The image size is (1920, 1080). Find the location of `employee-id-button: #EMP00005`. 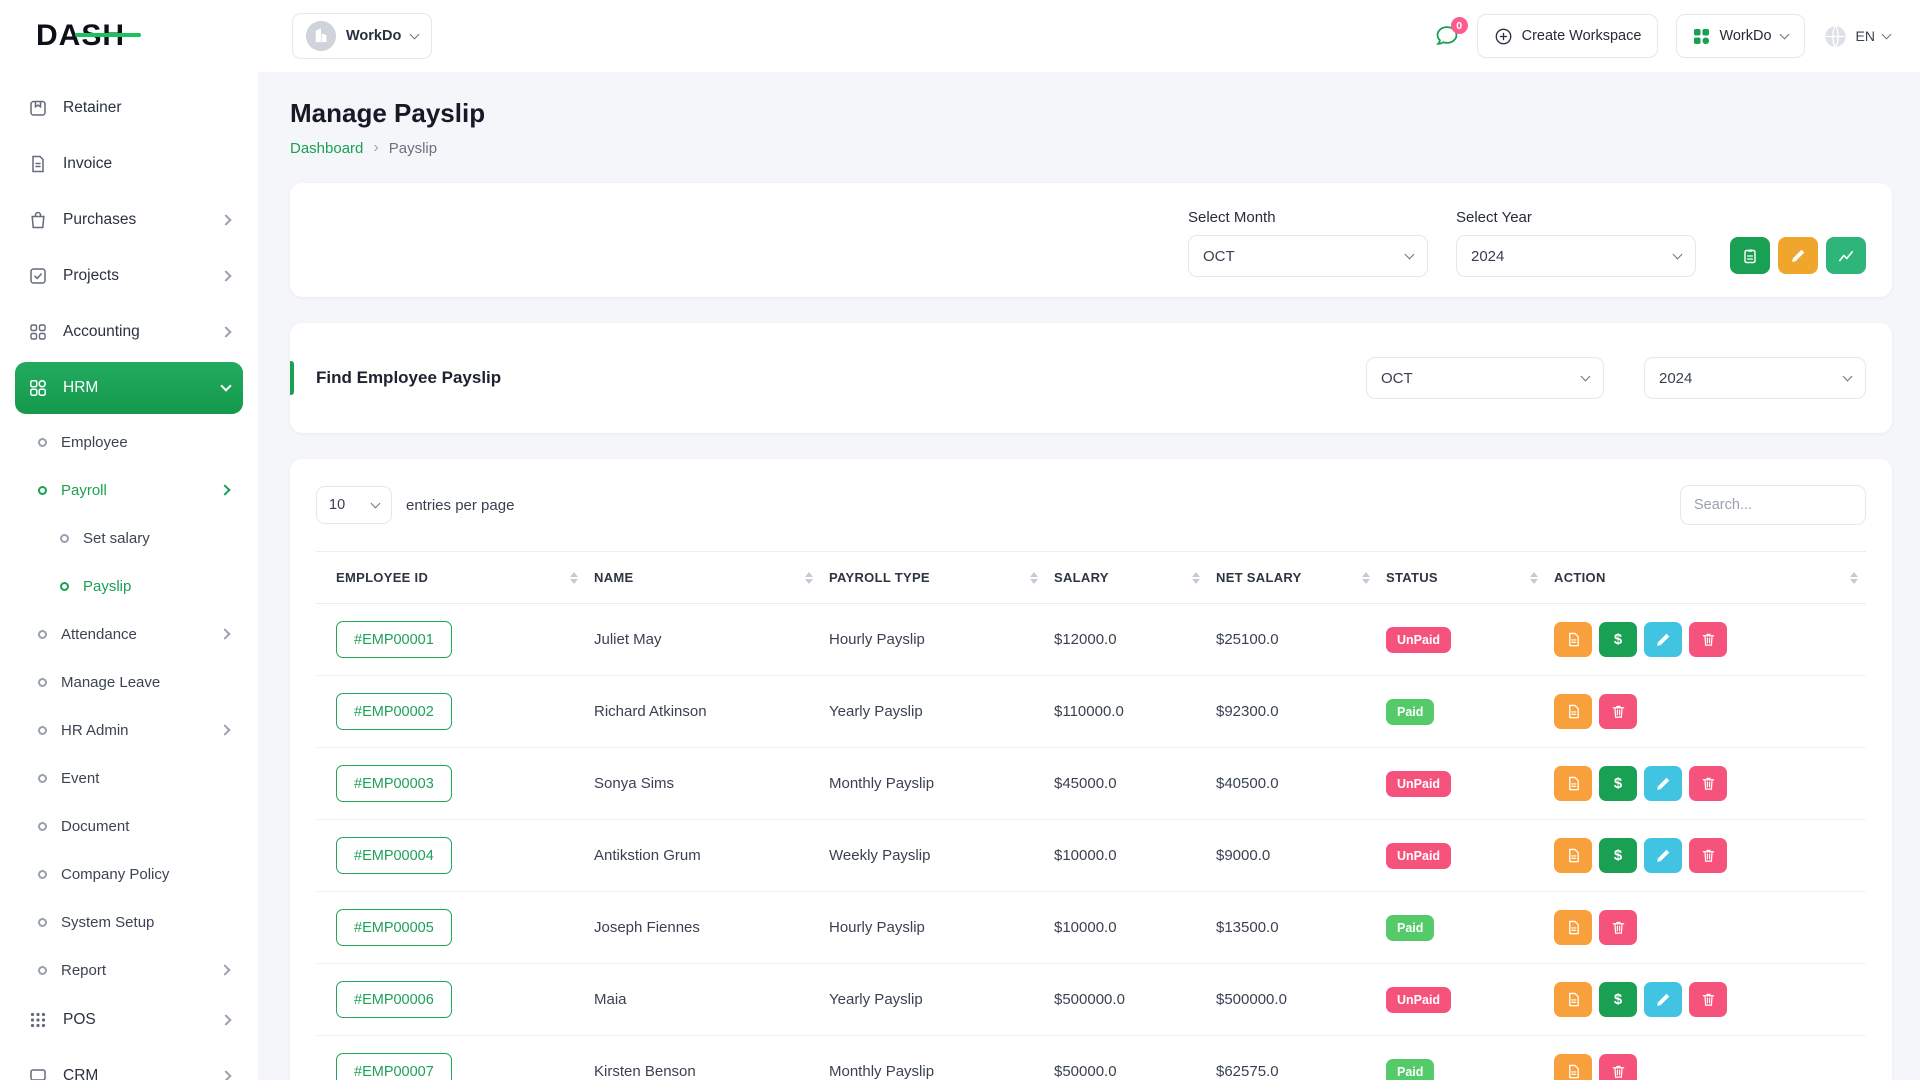

employee-id-button: #EMP00005 is located at coordinates (394, 927).